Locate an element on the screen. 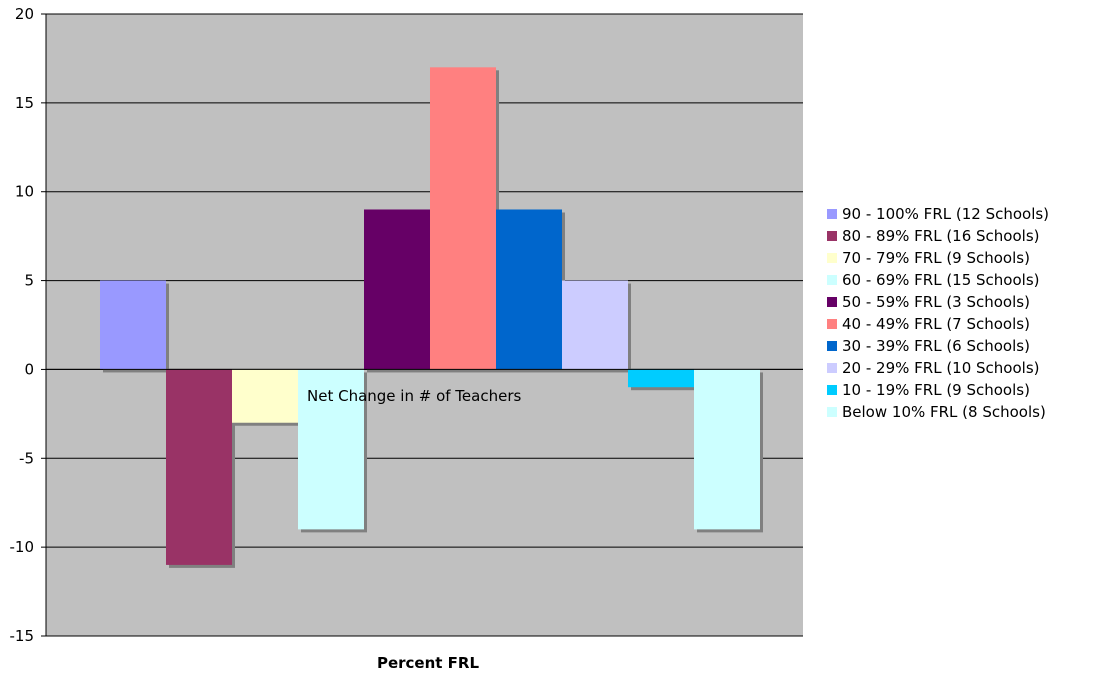 The height and width of the screenshot is (677, 1094). y-tick-label: 20 is located at coordinates (24, 14).